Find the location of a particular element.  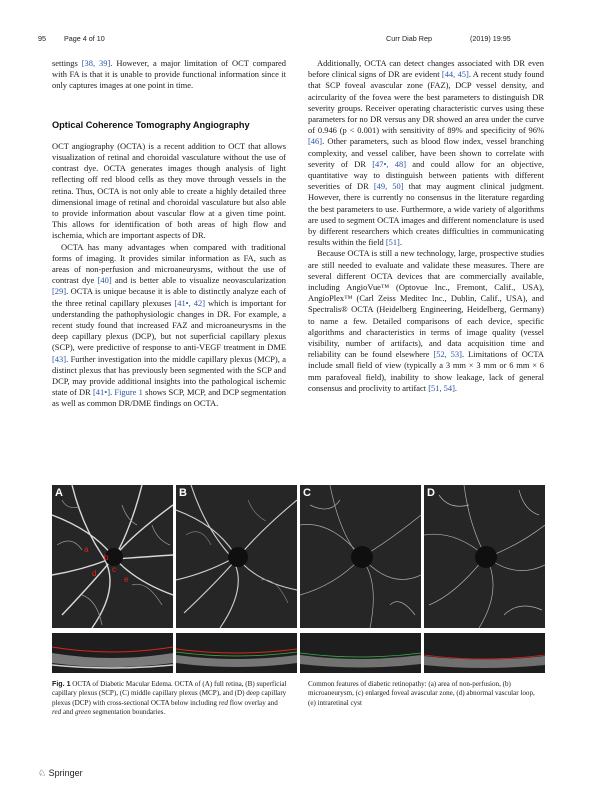

page-number: 95 is located at coordinates (42, 38).